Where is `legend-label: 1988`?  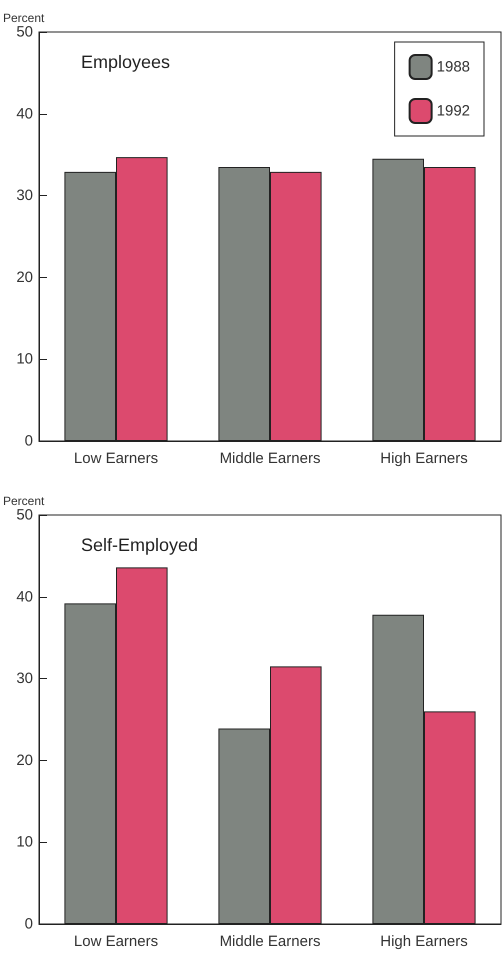
legend-label: 1988 is located at coordinates (453, 67).